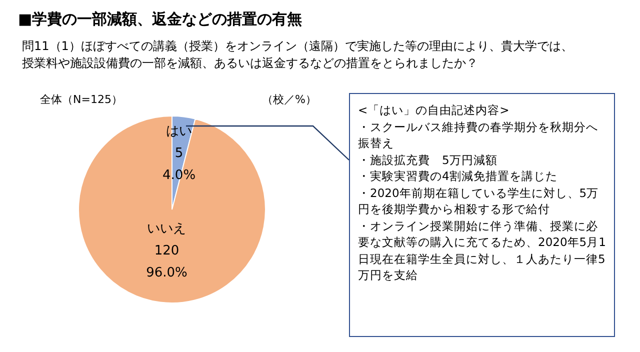 This screenshot has height=352, width=640. What do you see at coordinates (428, 160) in the screenshot?
I see `text: ・施設拡充費 5万円減額` at bounding box center [428, 160].